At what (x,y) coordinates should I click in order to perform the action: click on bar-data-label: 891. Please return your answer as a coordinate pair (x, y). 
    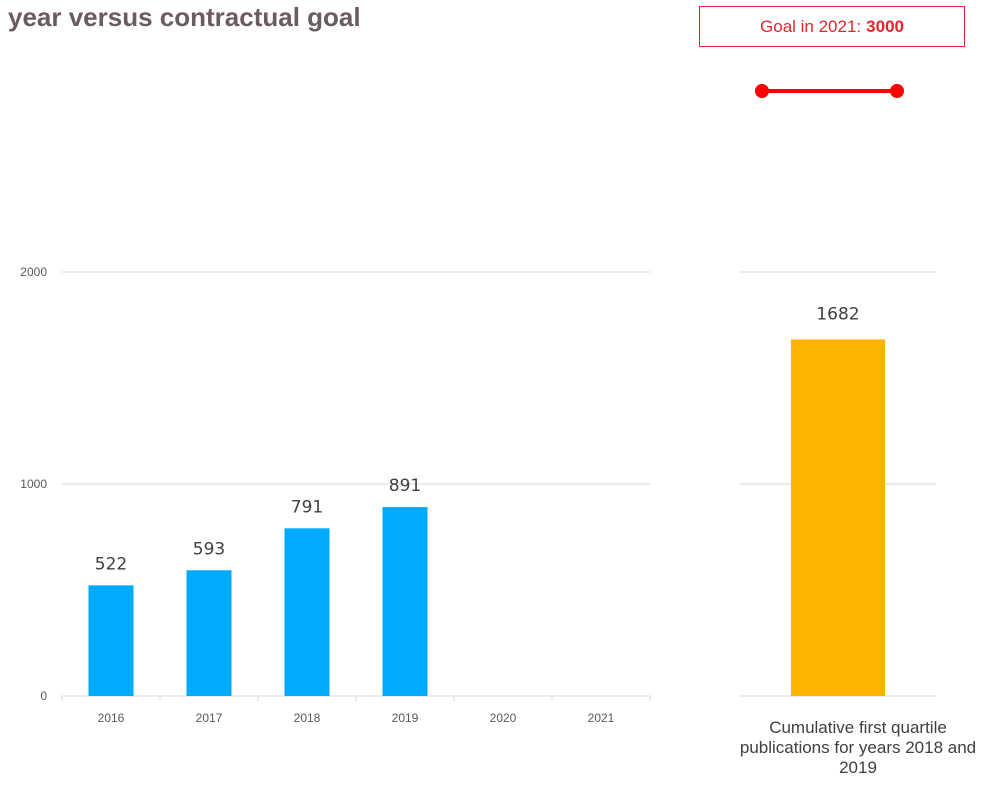
    Looking at the image, I should click on (405, 486).